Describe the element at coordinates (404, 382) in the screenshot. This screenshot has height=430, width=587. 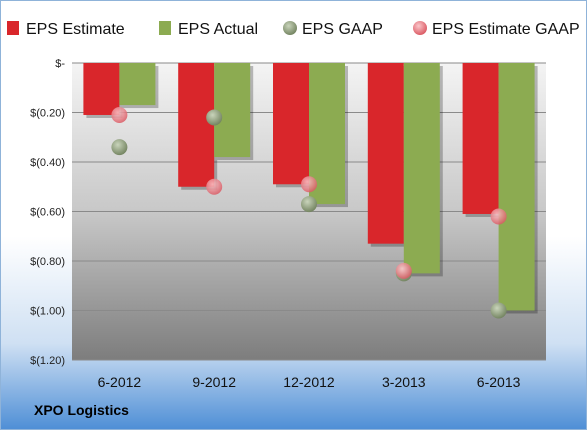
I see `x-tick-label: 3-2013` at that location.